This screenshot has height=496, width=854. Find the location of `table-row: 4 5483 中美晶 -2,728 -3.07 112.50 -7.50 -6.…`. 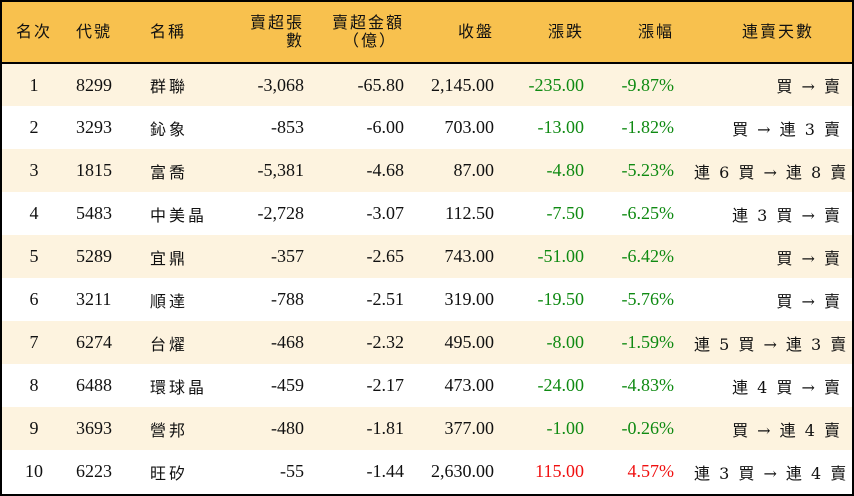

table-row: 4 5483 中美晶 -2,728 -3.07 112.50 -7.50 -6.… is located at coordinates (427, 213).